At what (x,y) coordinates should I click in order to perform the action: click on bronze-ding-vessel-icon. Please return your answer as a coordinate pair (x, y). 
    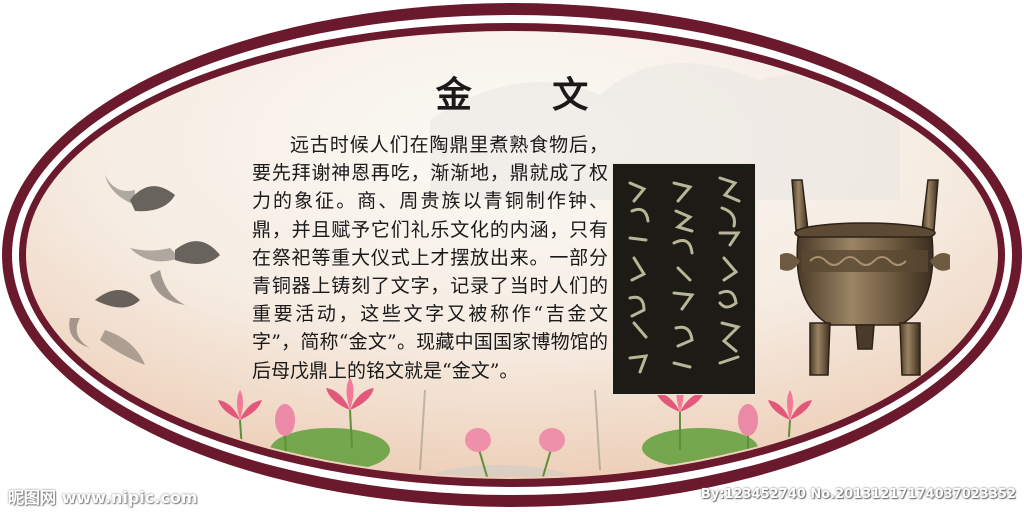
    Looking at the image, I should click on (865, 277).